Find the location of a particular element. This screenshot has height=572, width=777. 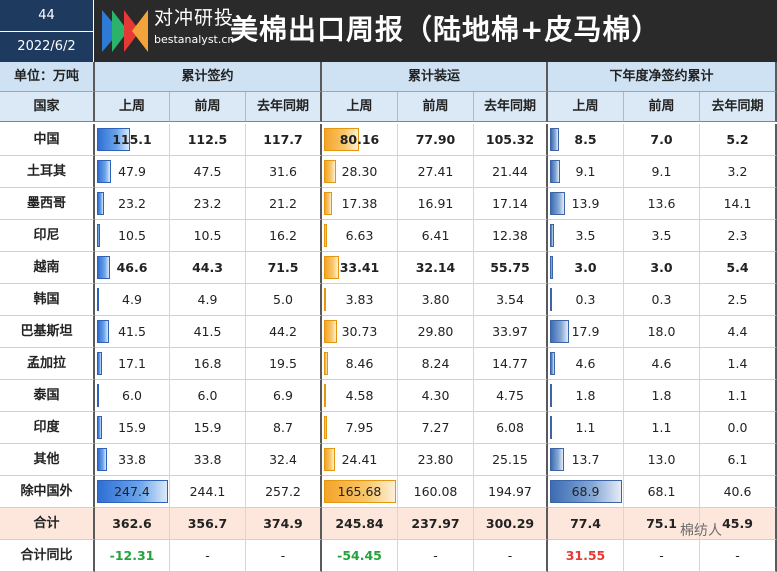

value-cell: - is located at coordinates (738, 556).